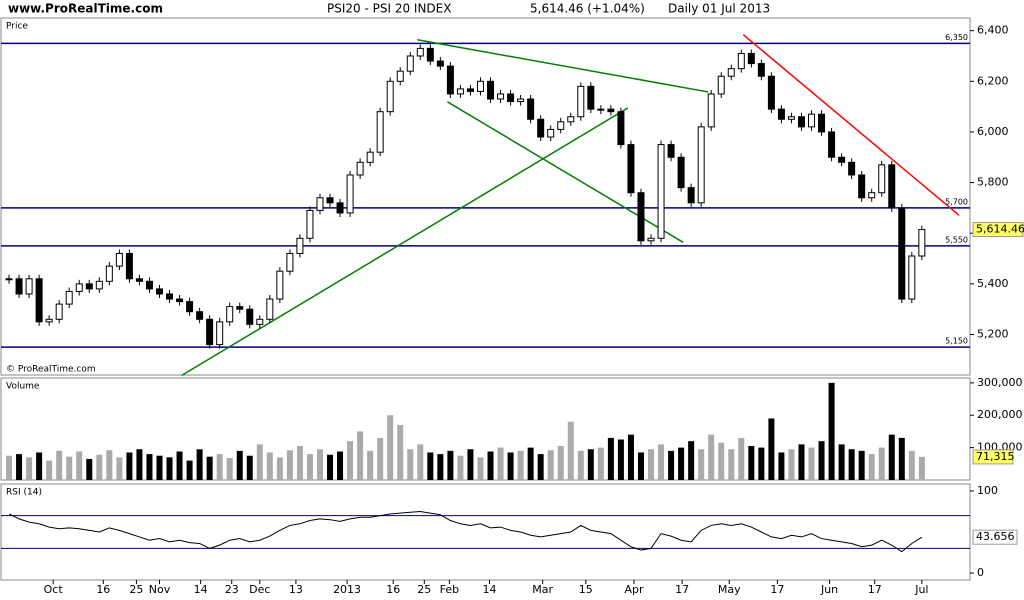 This screenshot has width=1024, height=600. I want to click on y-tick-label: 100, so click(987, 490).